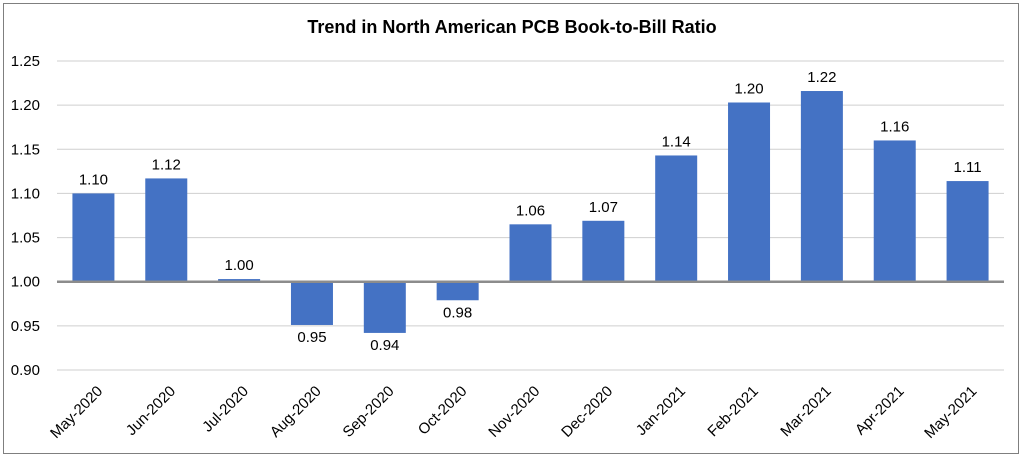  Describe the element at coordinates (296, 412) in the screenshot. I see `x-tick-label: Aug-2020` at that location.